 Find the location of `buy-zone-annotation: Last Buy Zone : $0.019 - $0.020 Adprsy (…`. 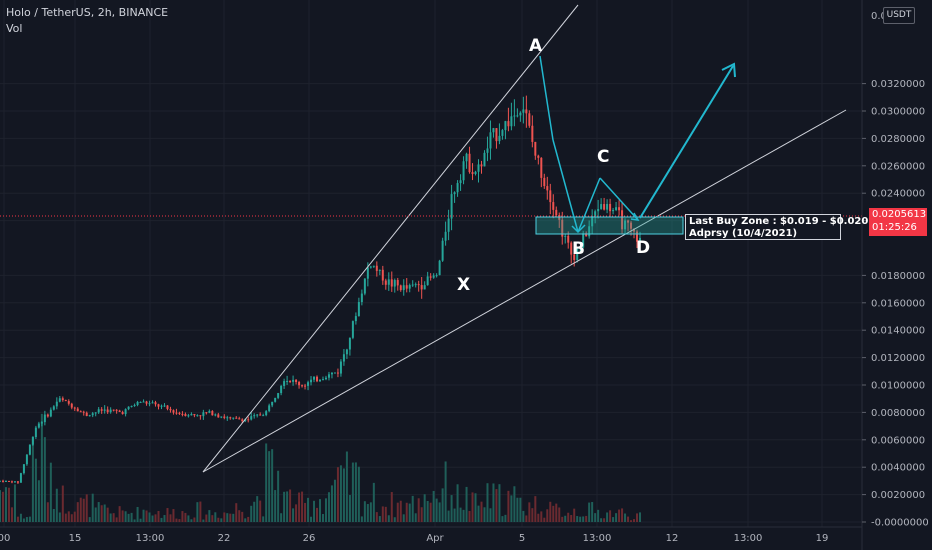

buy-zone-annotation: Last Buy Zone : $0.019 - $0.020 Adprsy (… is located at coordinates (776, 227).